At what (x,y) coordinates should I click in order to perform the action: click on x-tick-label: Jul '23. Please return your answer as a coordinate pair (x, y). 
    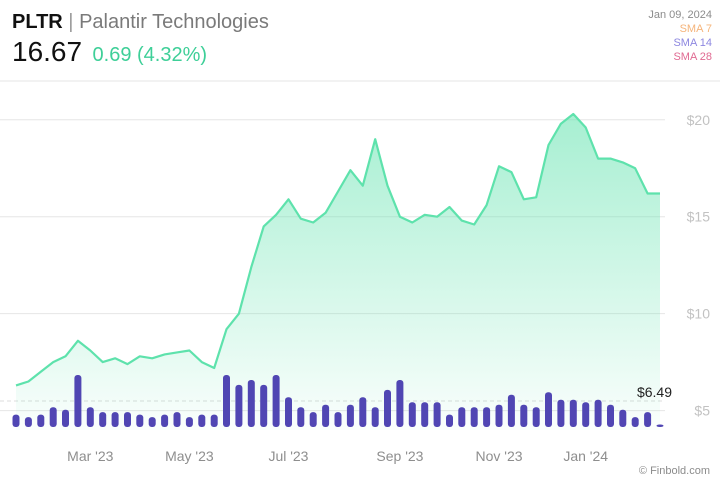
    Looking at the image, I should click on (288, 456).